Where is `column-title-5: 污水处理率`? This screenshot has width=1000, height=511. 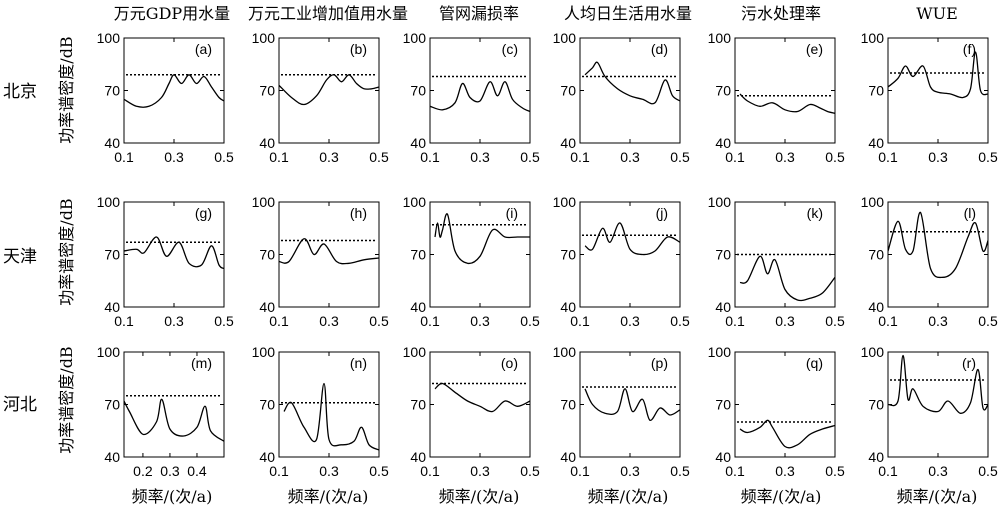 column-title-5: 污水处理率 is located at coordinates (781, 13).